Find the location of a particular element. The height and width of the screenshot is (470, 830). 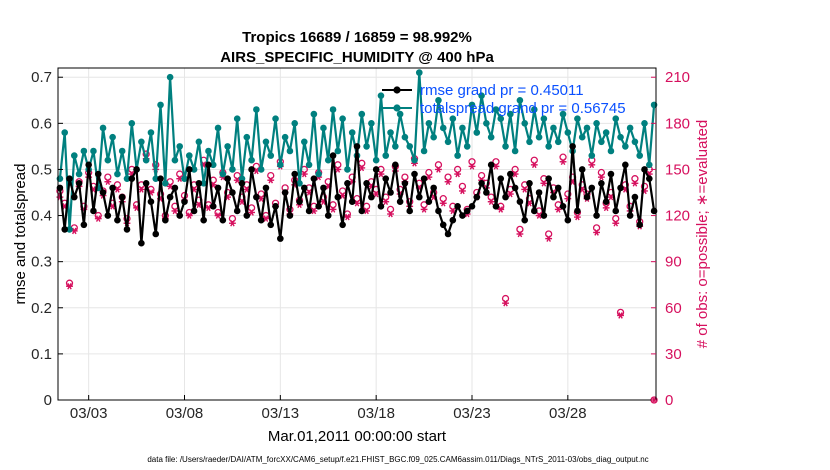

y-axis-left: 0 0.1 0.2 0.3 0.4 0.5 0.6 0.7 is located at coordinates (47, 239).